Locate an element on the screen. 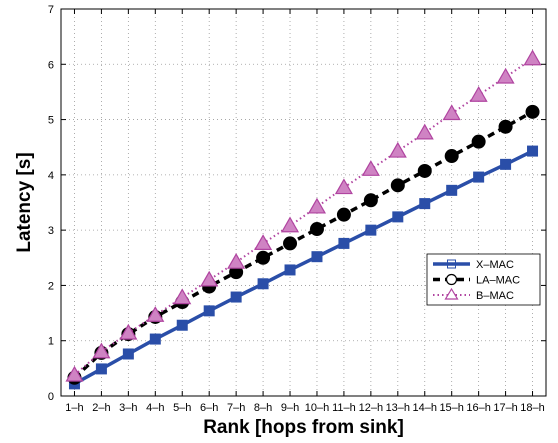  x-tick-label: 15–h is located at coordinates (451, 408).